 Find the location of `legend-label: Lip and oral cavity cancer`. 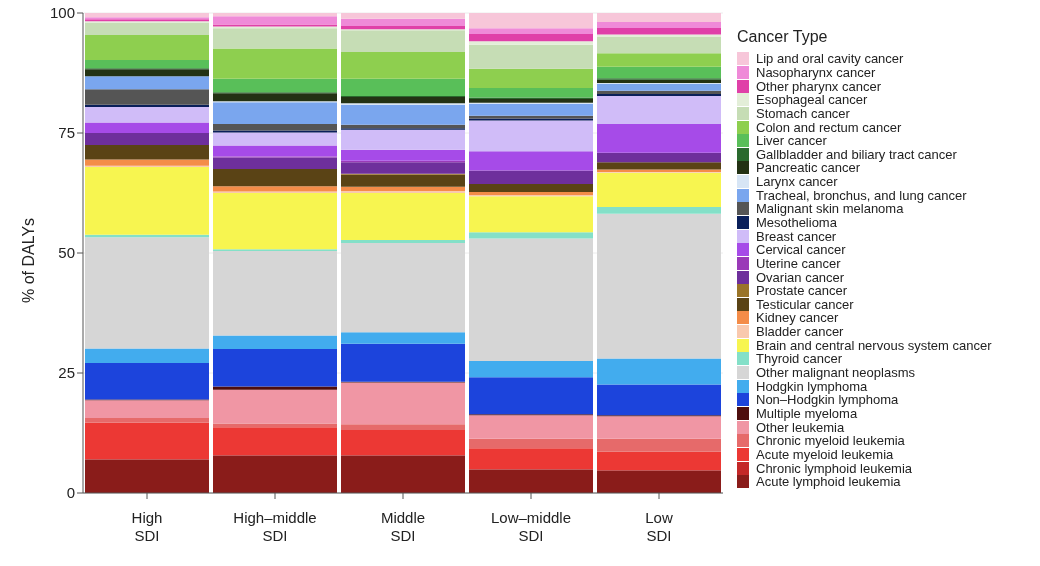

legend-label: Lip and oral cavity cancer is located at coordinates (830, 59).